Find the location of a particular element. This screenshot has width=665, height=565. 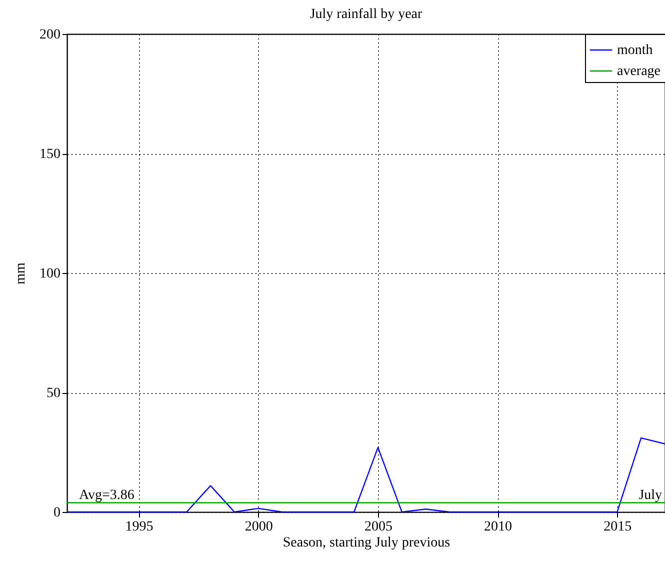

chart-title: July rainfall by year is located at coordinates (366, 14).